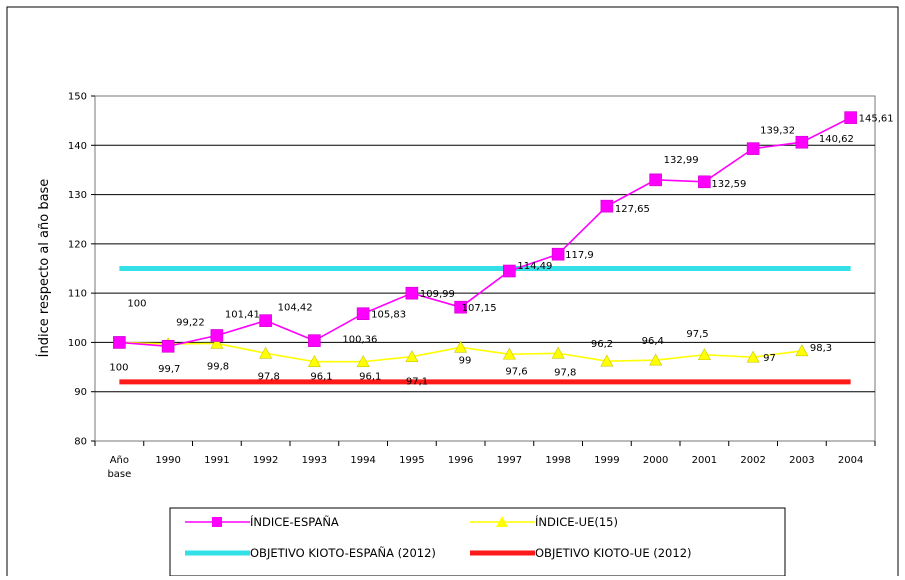  What do you see at coordinates (80, 442) in the screenshot?
I see `y-tick-label: 80` at bounding box center [80, 442].